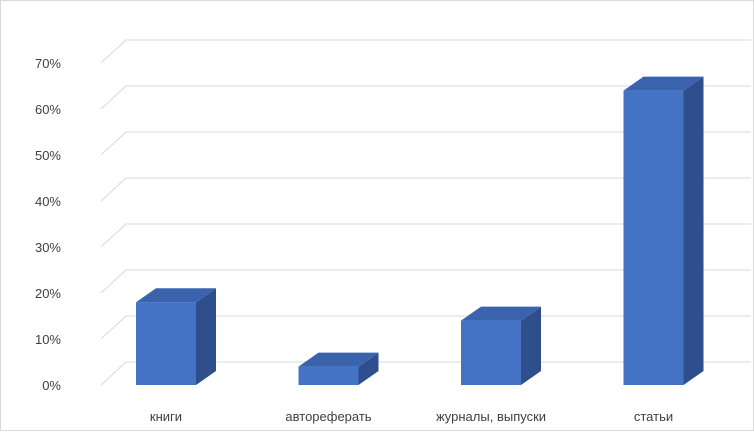 Image resolution: width=754 pixels, height=432 pixels. I want to click on x-category-label: автореферать, so click(328, 416).